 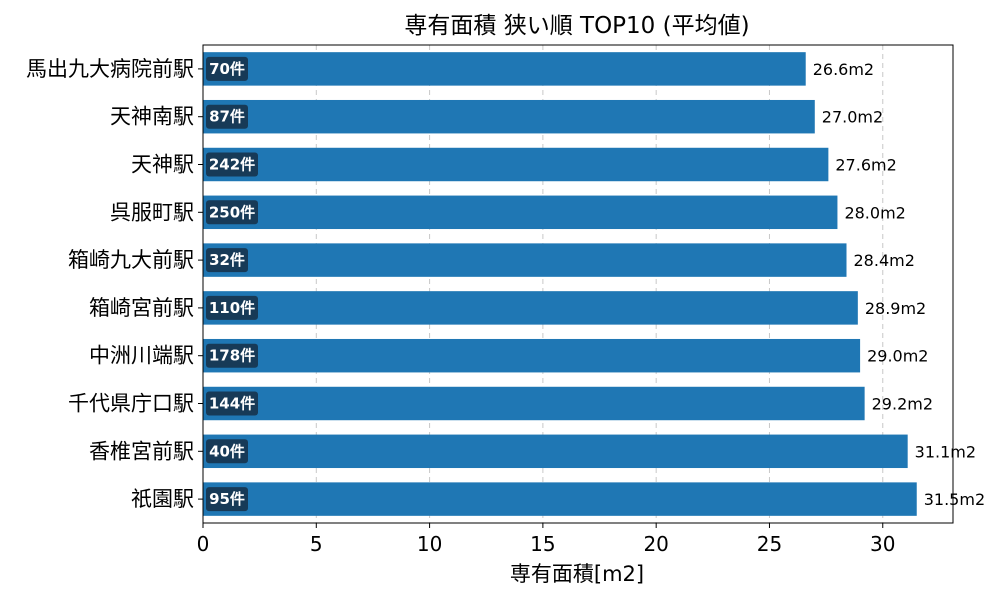 I want to click on count-label: 242件, so click(x=232, y=165).